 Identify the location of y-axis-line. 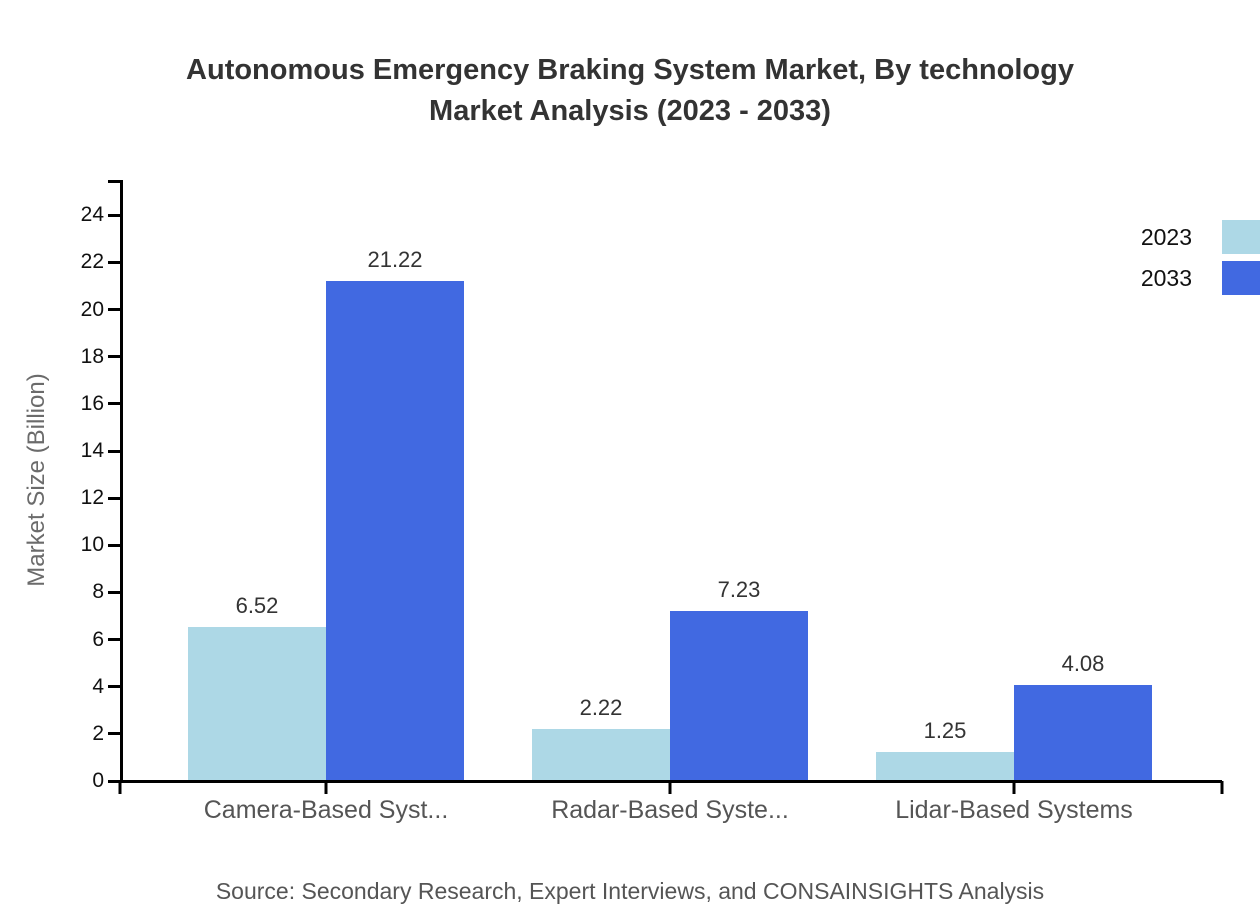
(121, 481).